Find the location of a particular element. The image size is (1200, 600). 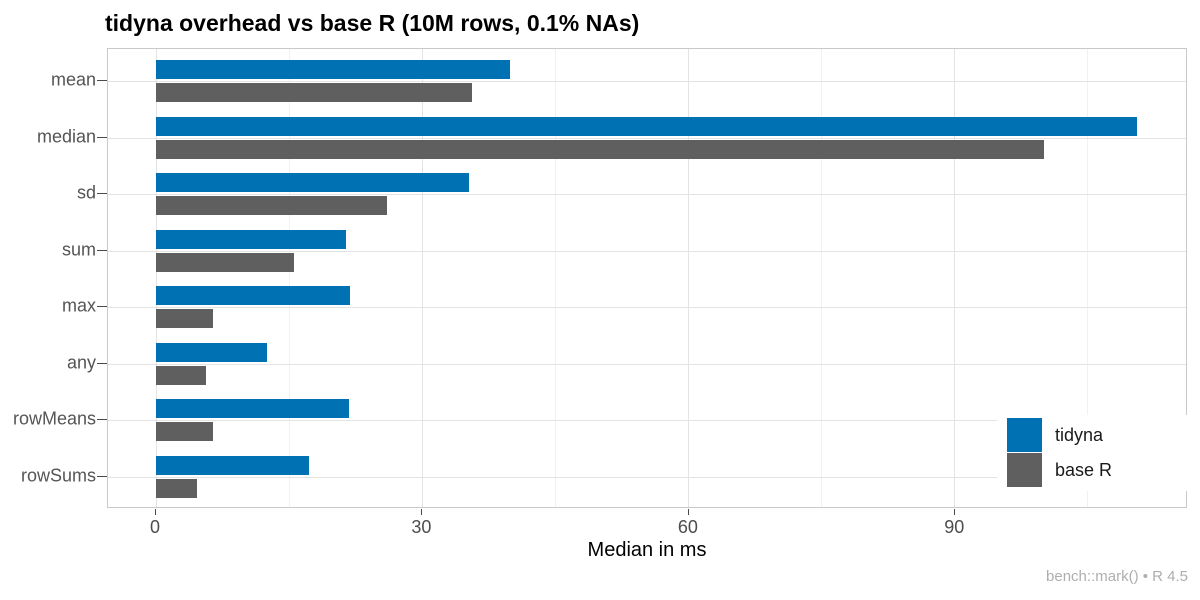

caption: bench::mark() • R 4.5 is located at coordinates (1117, 576).